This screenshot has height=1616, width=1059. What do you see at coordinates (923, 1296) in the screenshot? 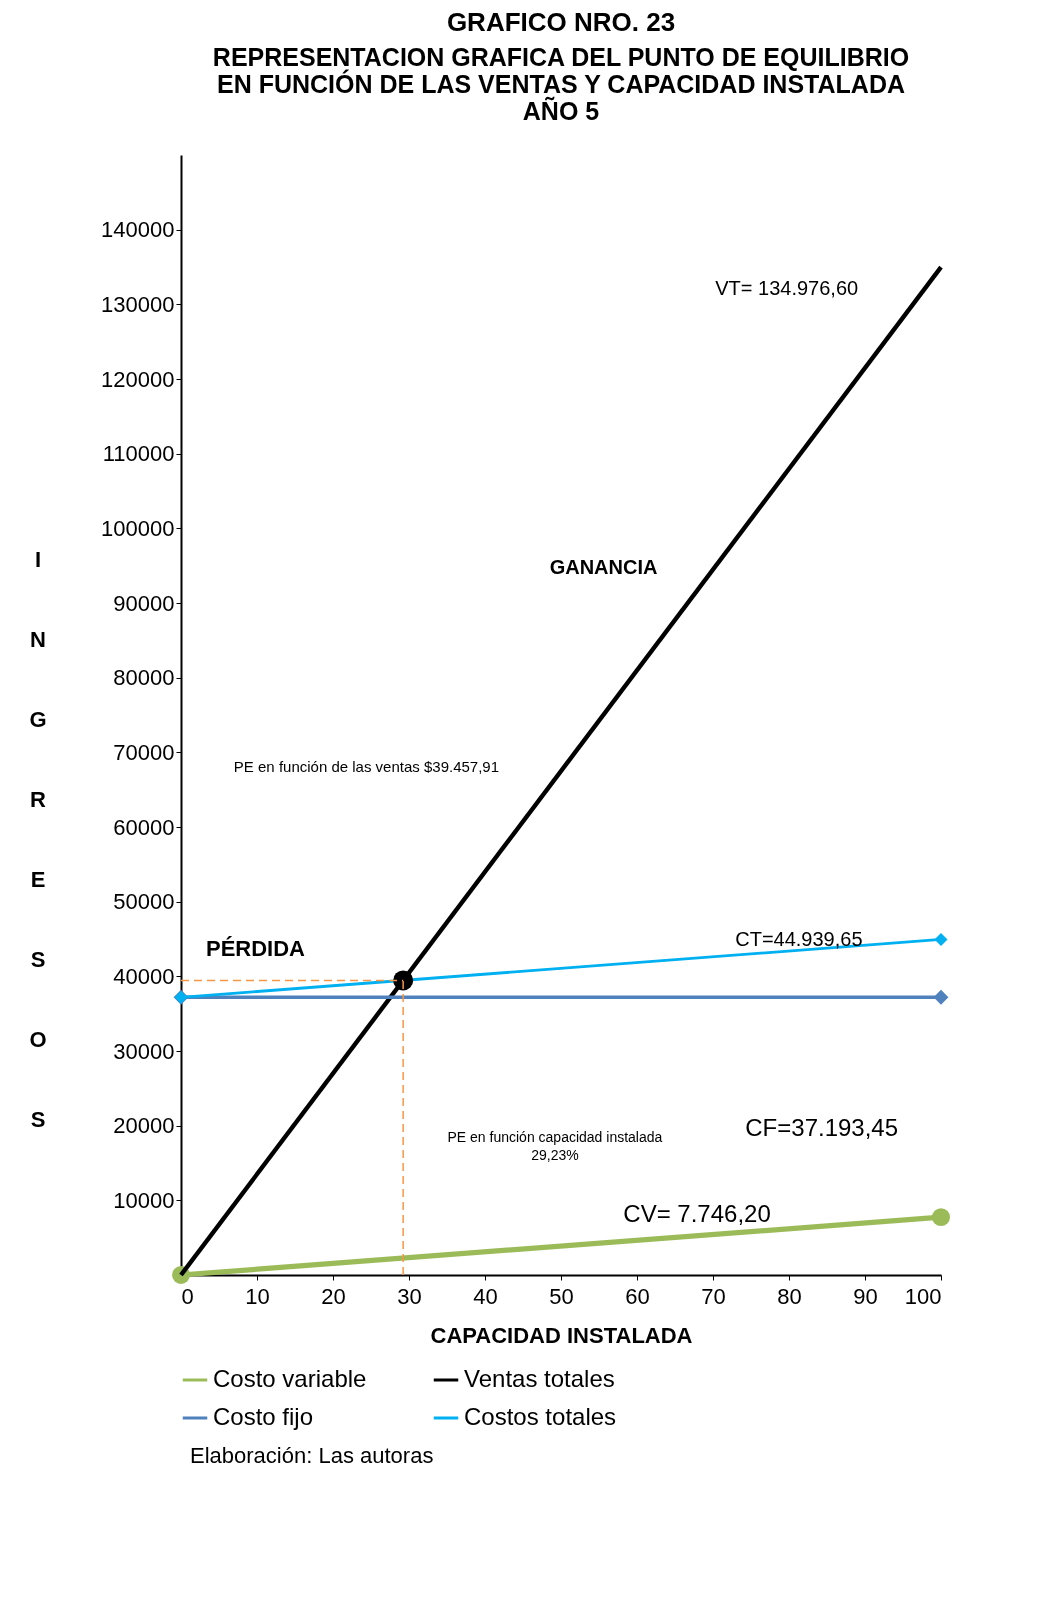
I see `x-tick-label: 100` at bounding box center [923, 1296].